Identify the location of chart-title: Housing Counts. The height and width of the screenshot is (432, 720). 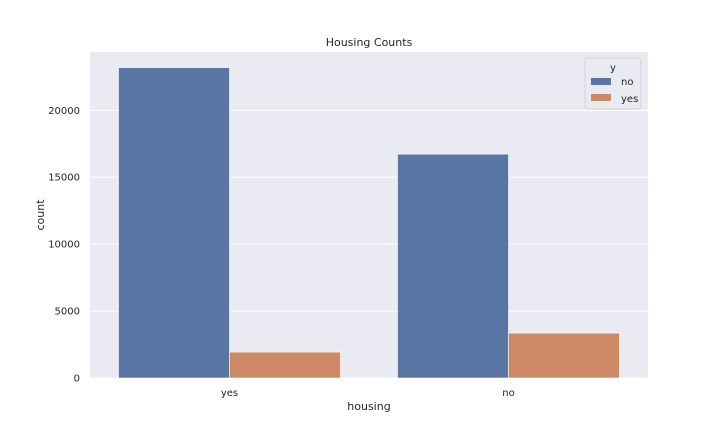
(369, 42).